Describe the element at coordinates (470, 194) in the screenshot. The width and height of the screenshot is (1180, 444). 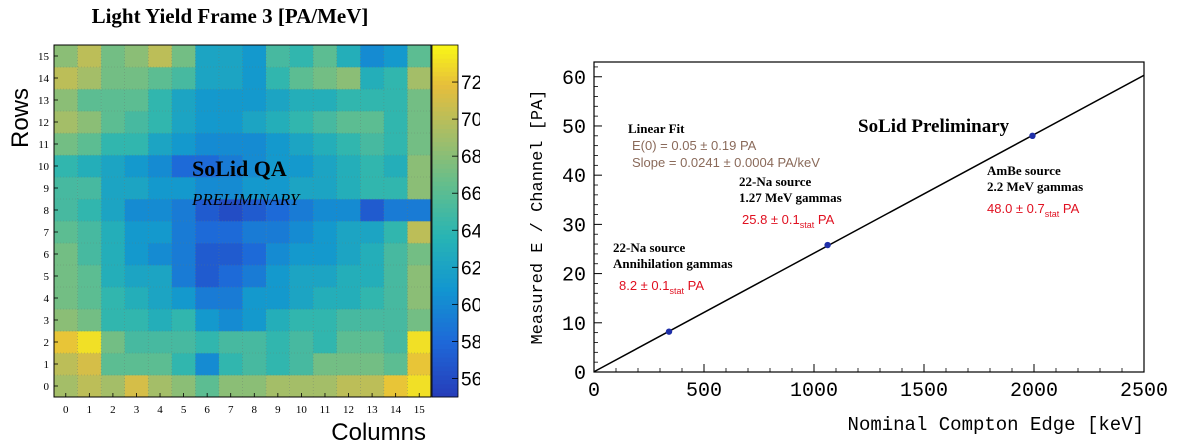
I see `colorbar-tick-label: 66` at that location.